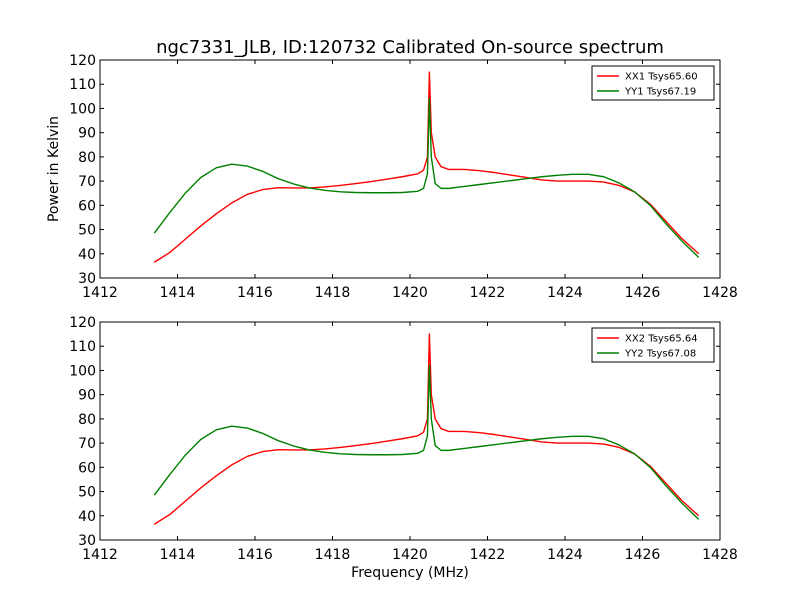  I want to click on legend-entry: XX1 Tsys65.60, so click(661, 77).